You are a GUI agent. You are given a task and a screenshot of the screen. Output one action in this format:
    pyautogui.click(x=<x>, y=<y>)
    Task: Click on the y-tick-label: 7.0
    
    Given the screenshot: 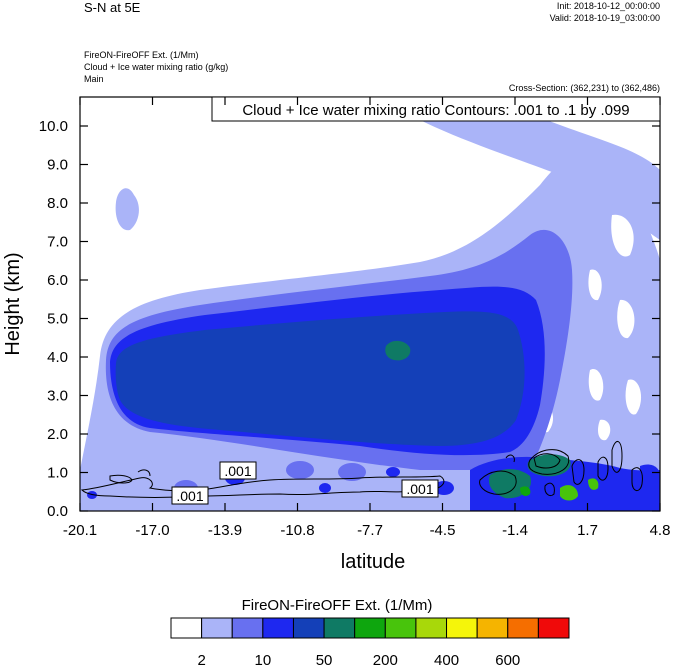 What is the action you would take?
    pyautogui.click(x=57, y=242)
    